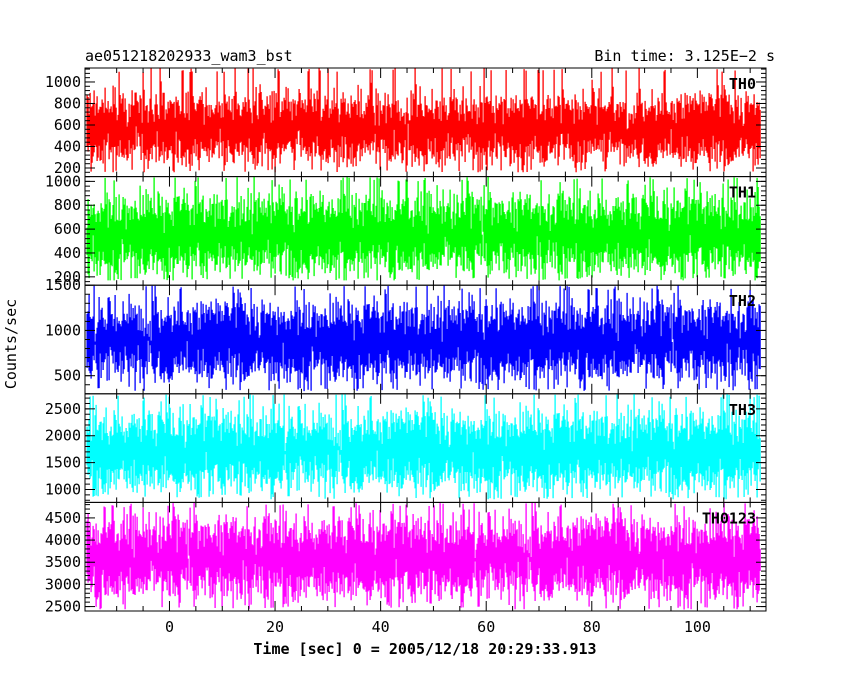  Describe the element at coordinates (63, 540) in the screenshot. I see `y-tick-label: 4000` at that location.